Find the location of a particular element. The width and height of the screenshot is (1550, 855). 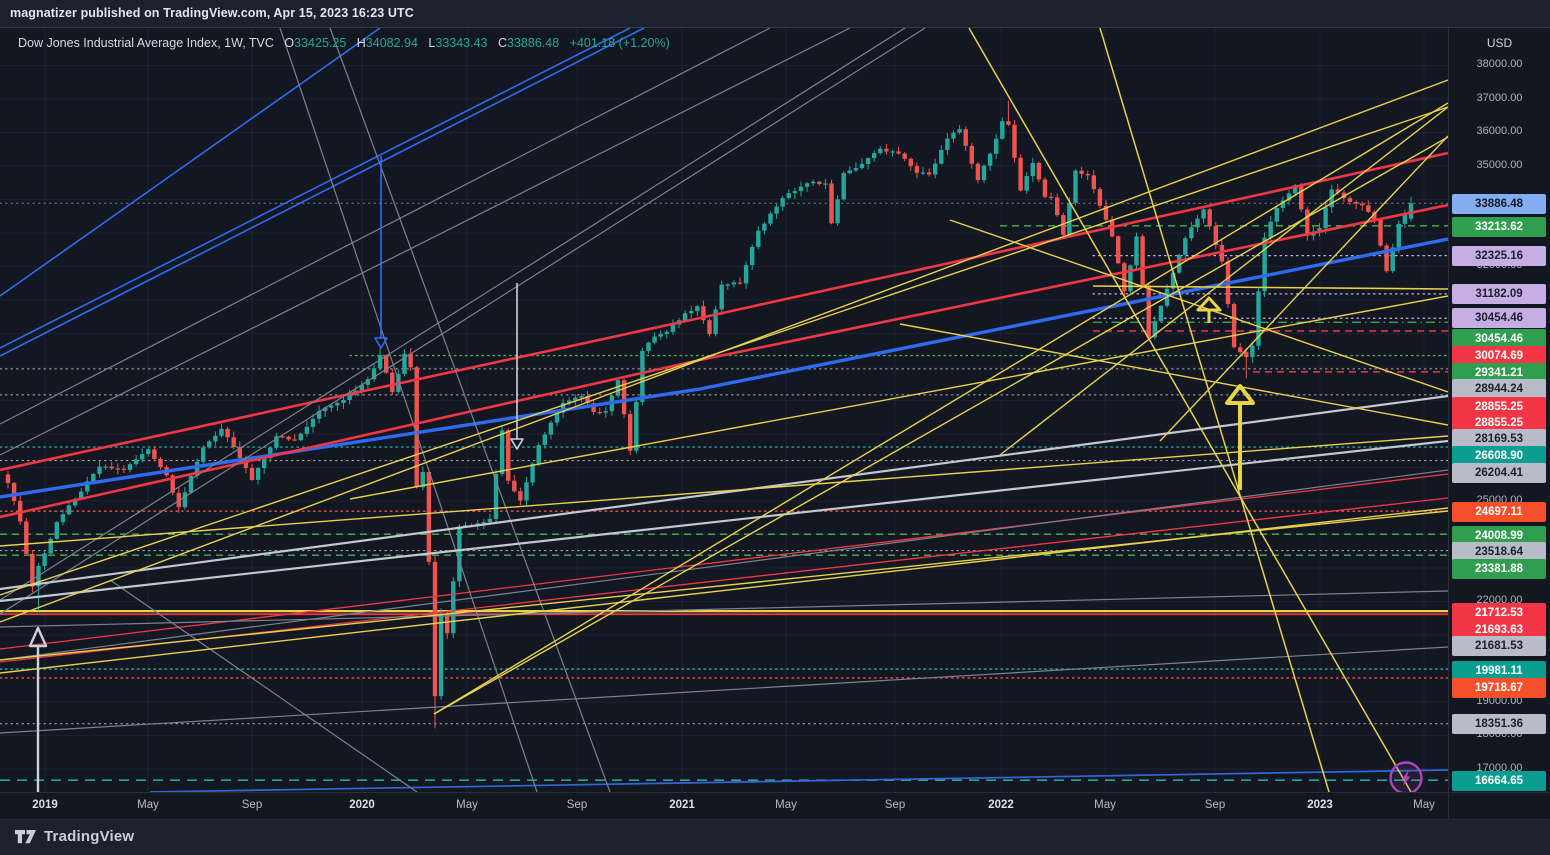

price-level-badge: 29341.21 is located at coordinates (1499, 373).